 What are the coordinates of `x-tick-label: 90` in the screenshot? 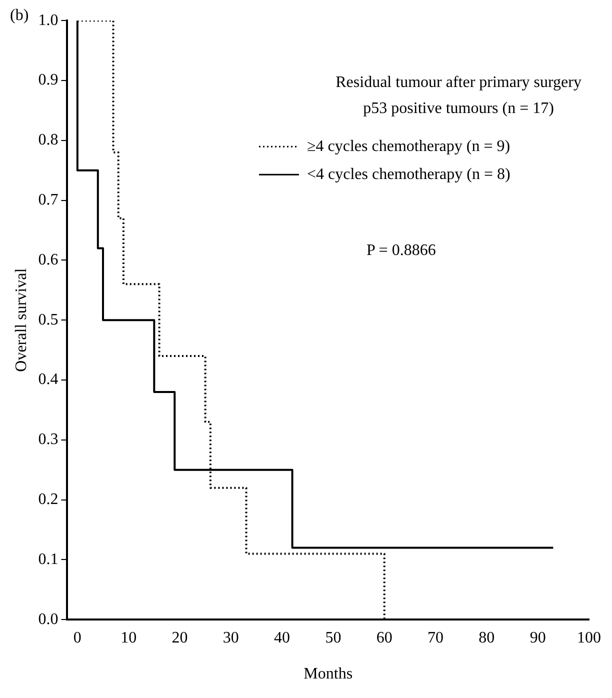 It's located at (538, 637).